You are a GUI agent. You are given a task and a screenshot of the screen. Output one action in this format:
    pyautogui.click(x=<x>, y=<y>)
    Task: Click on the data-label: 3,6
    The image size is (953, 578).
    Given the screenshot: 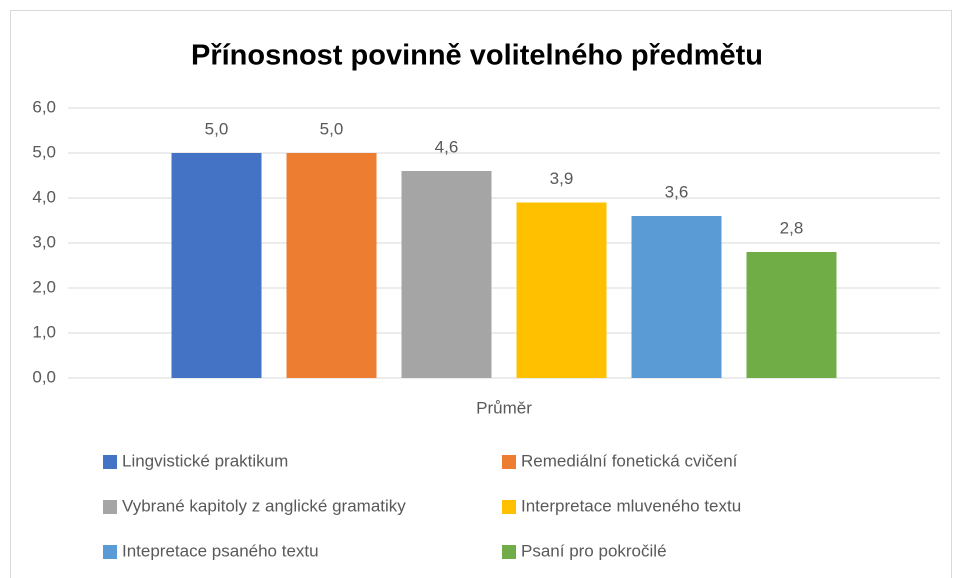 What is the action you would take?
    pyautogui.click(x=677, y=191)
    